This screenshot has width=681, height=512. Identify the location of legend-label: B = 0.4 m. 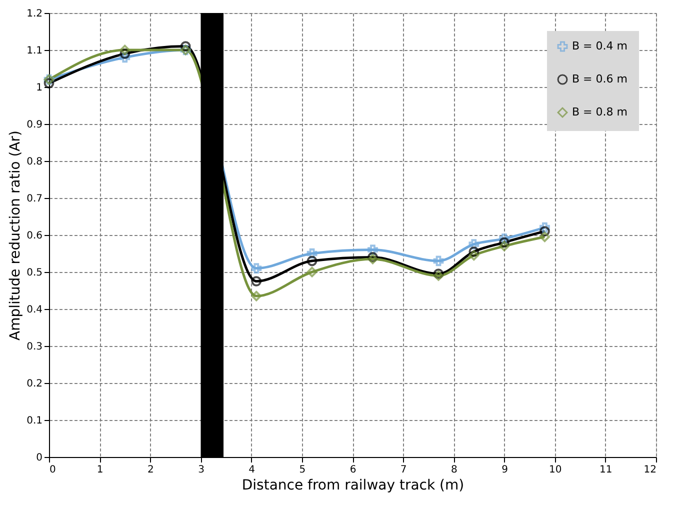
(600, 46).